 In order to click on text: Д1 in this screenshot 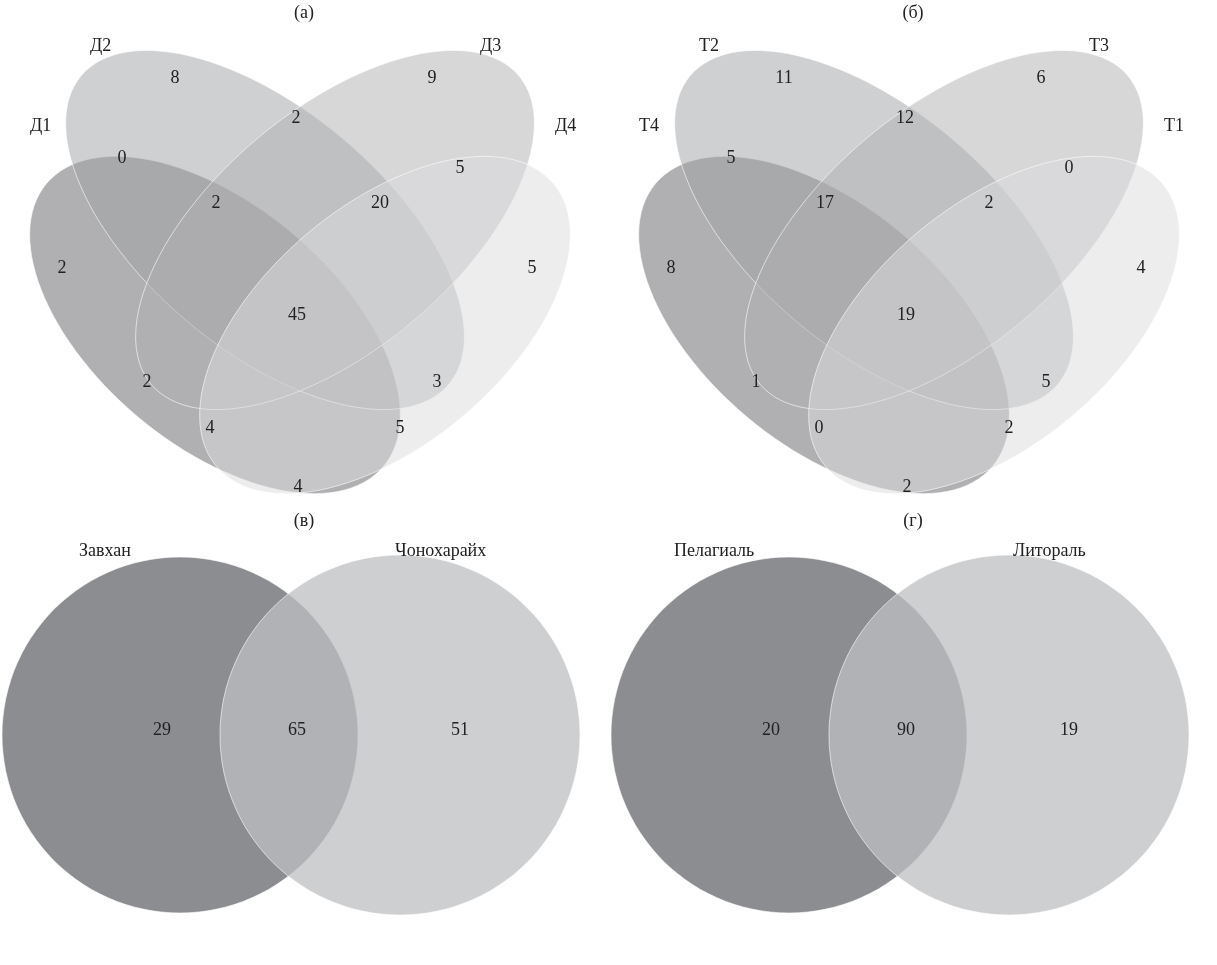, I will do `click(41, 125)`.